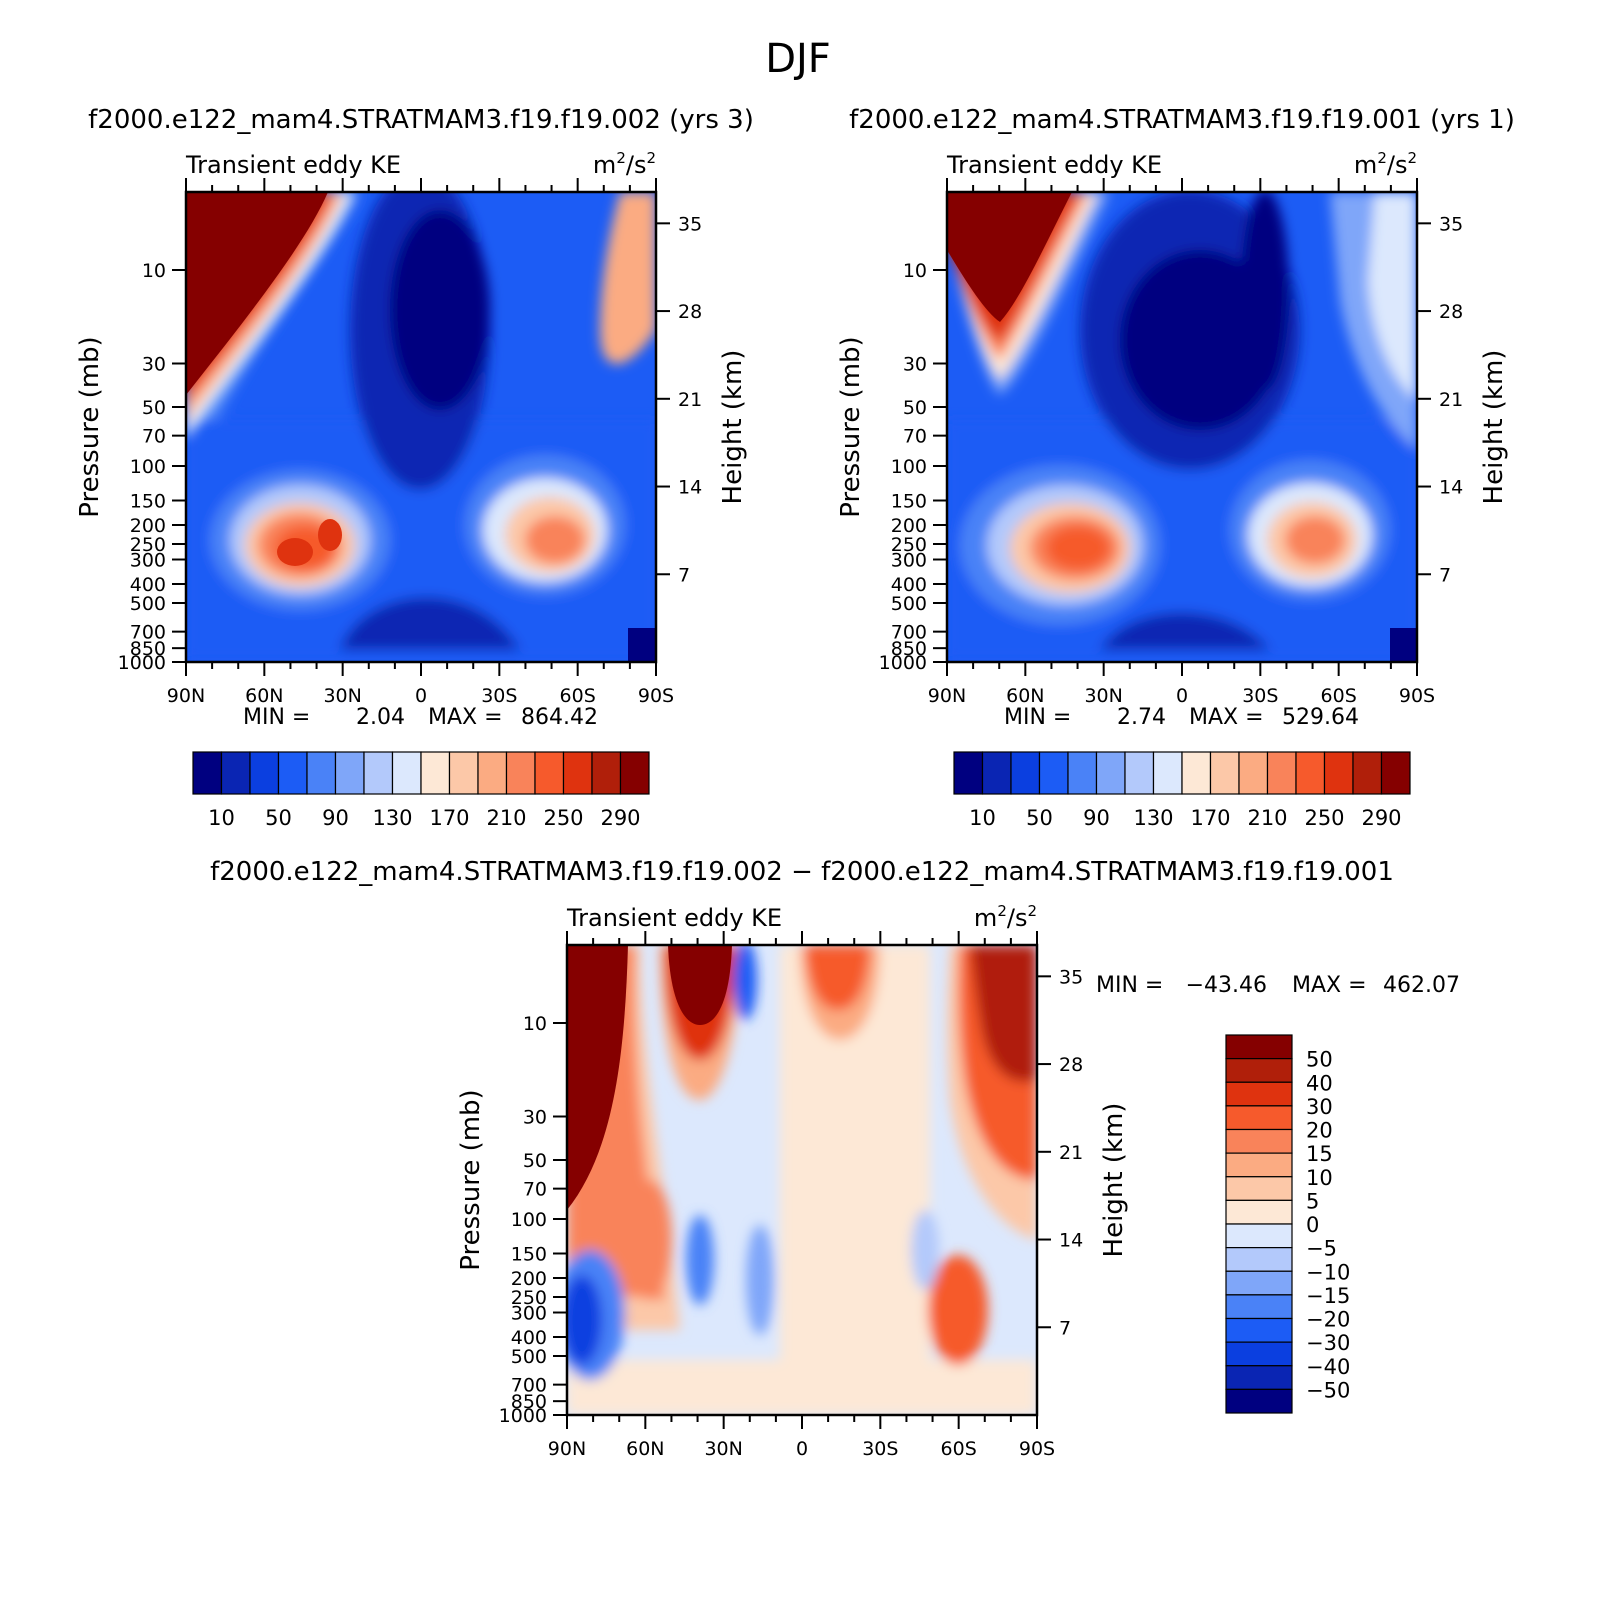 The height and width of the screenshot is (1599, 1597). I want to click on panel-control-y2label: Height (km), so click(1494, 427).